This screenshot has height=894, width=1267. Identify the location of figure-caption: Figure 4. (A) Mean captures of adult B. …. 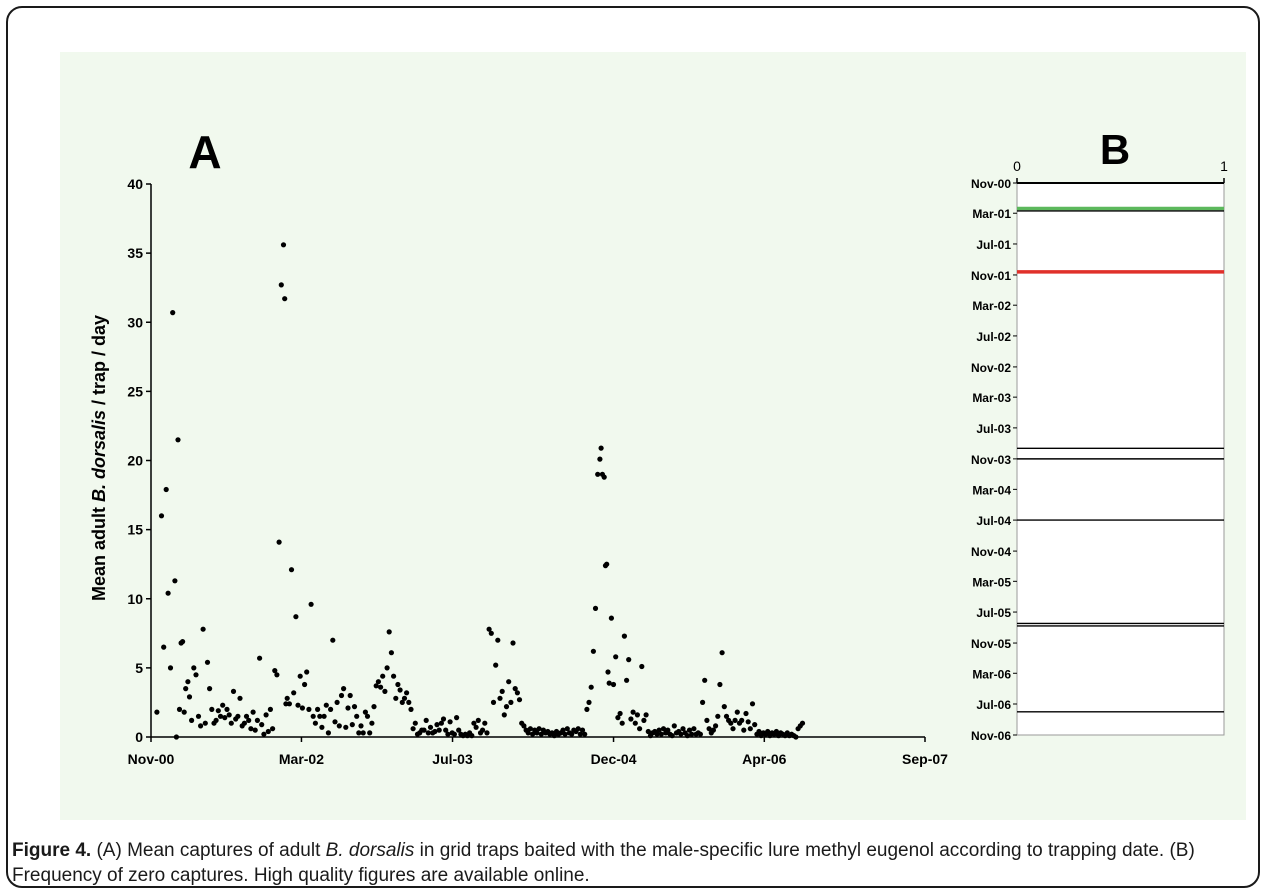
(632, 863).